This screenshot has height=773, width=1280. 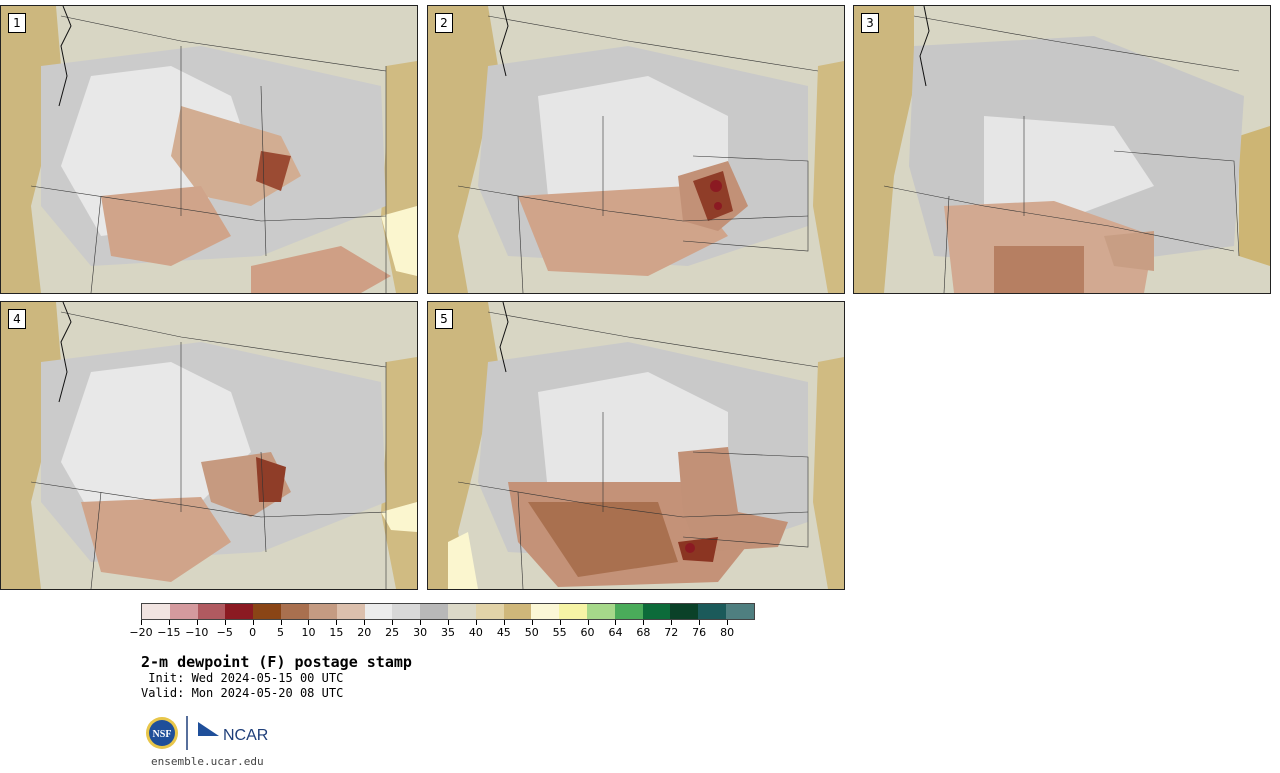 What do you see at coordinates (242, 678) in the screenshot?
I see `init-time: Init: Wed 2024-05-15 00 UTC` at bounding box center [242, 678].